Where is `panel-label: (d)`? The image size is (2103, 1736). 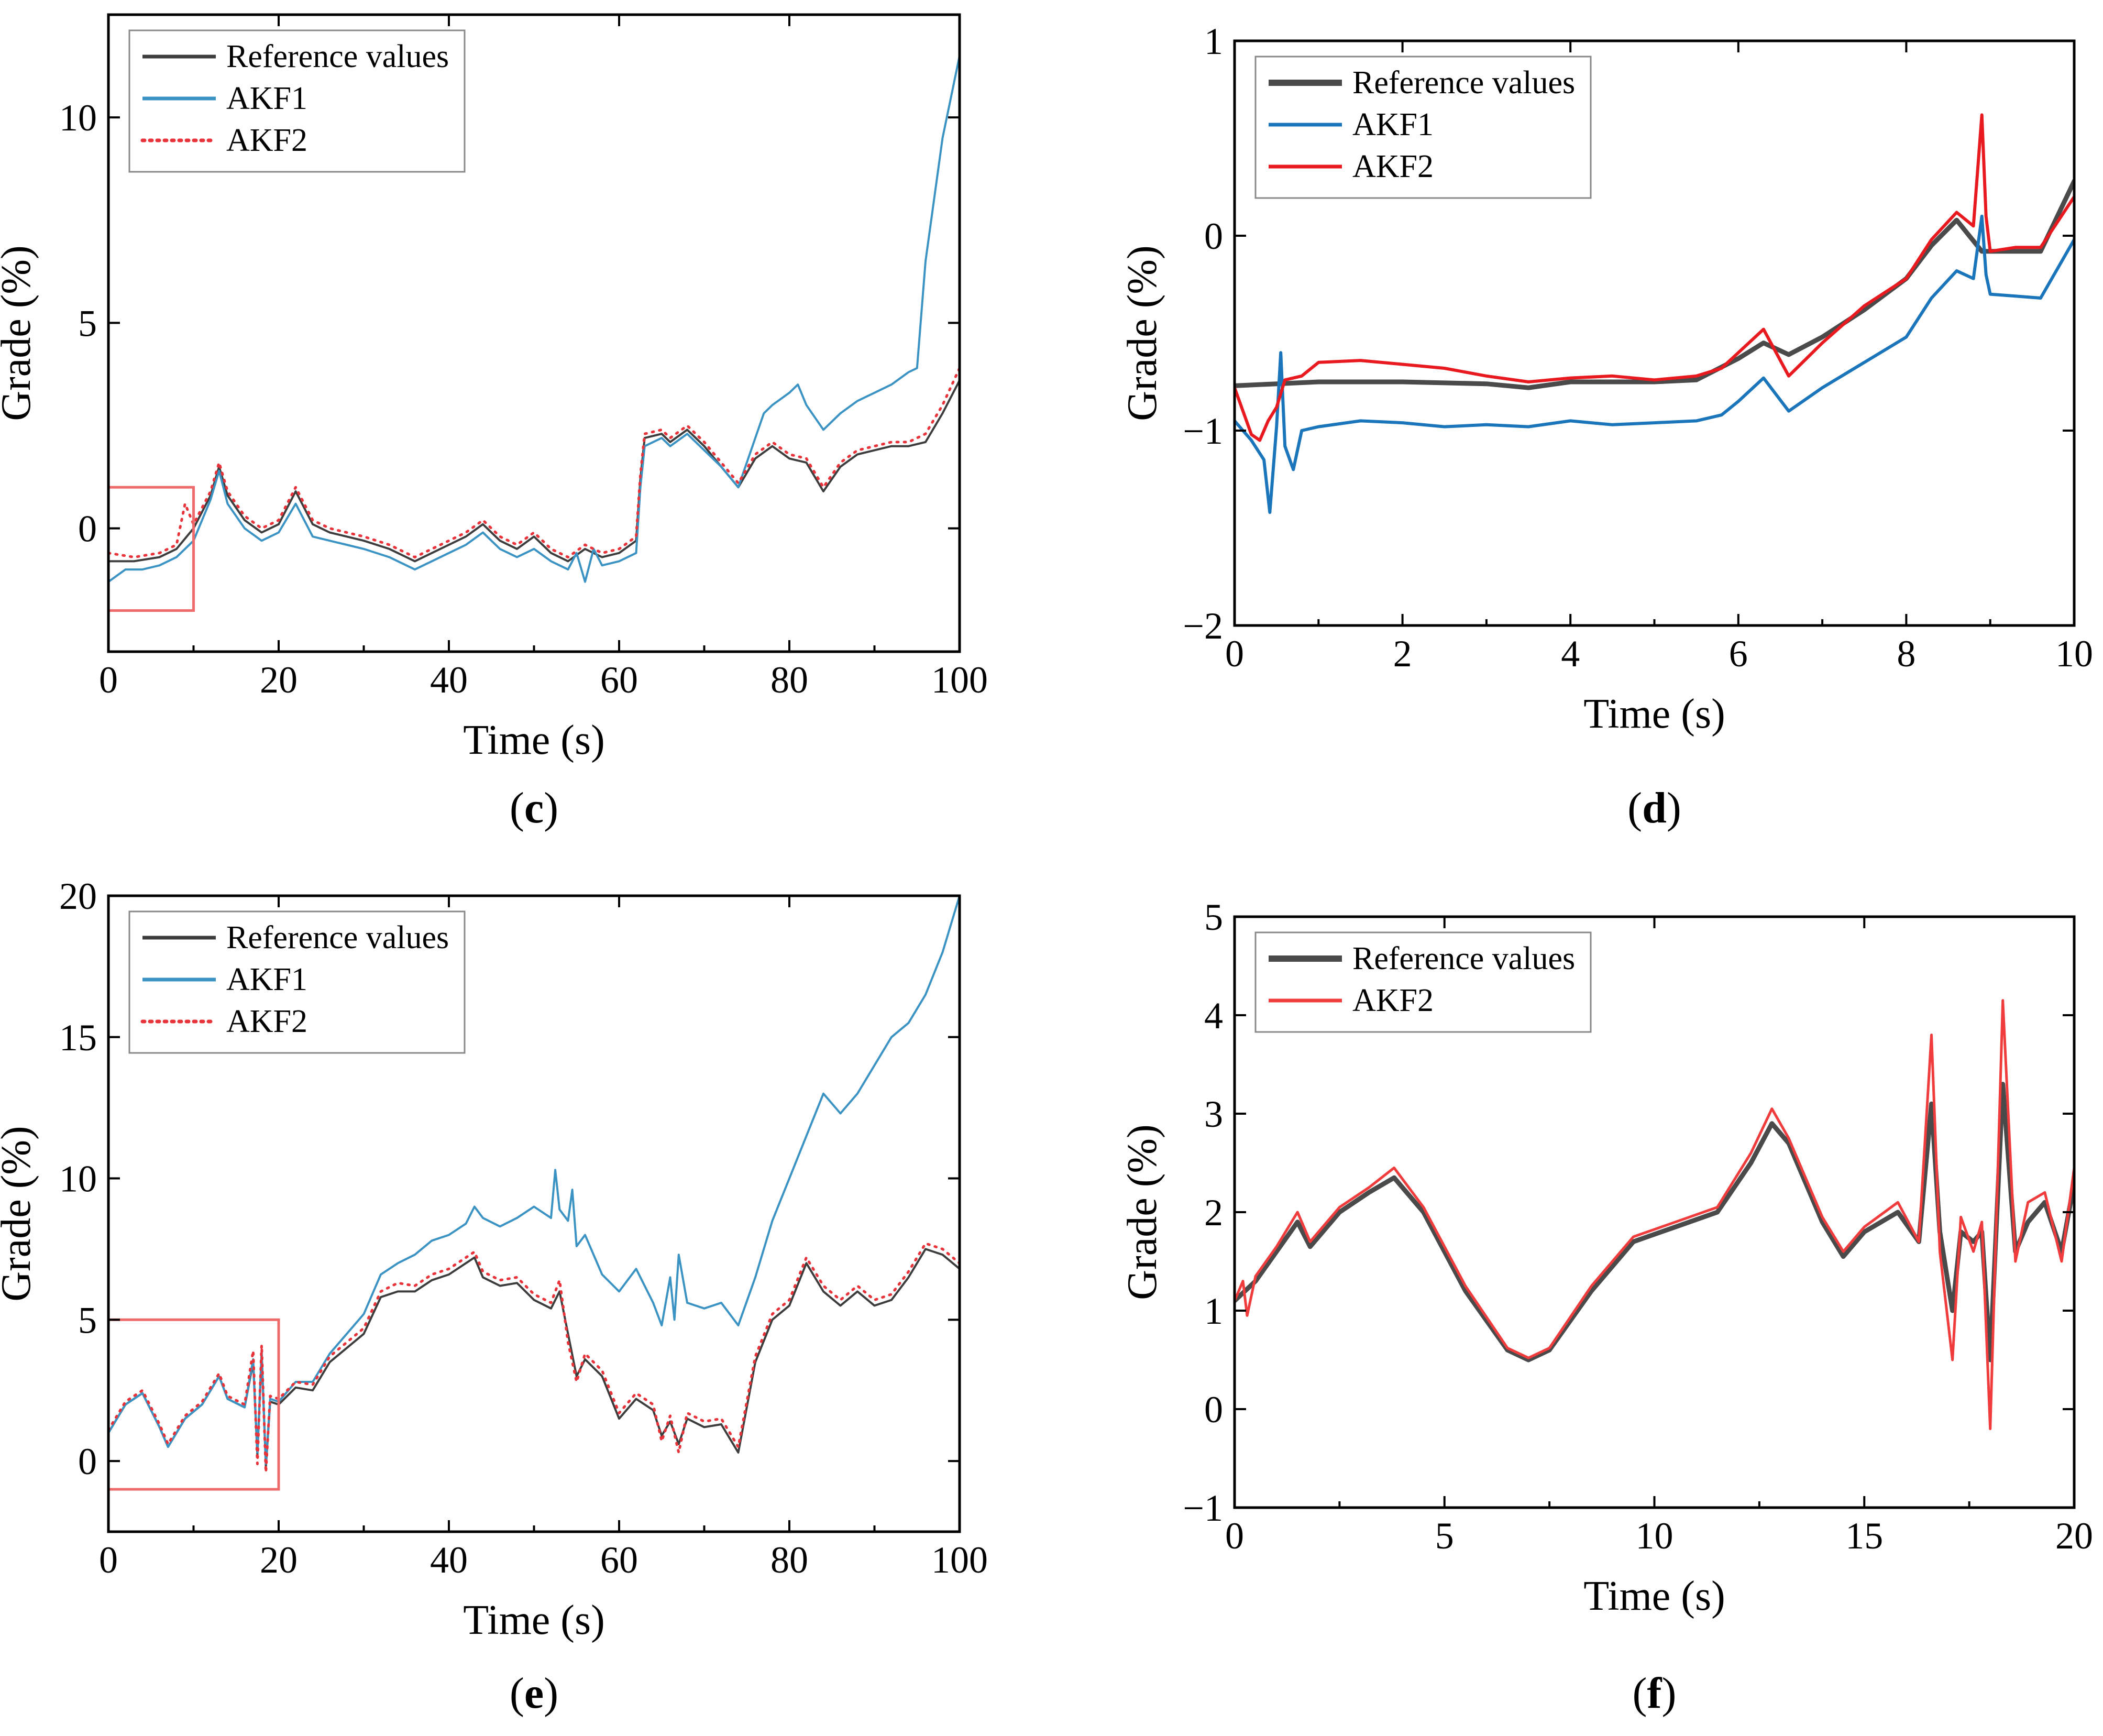 panel-label: (d) is located at coordinates (1654, 808).